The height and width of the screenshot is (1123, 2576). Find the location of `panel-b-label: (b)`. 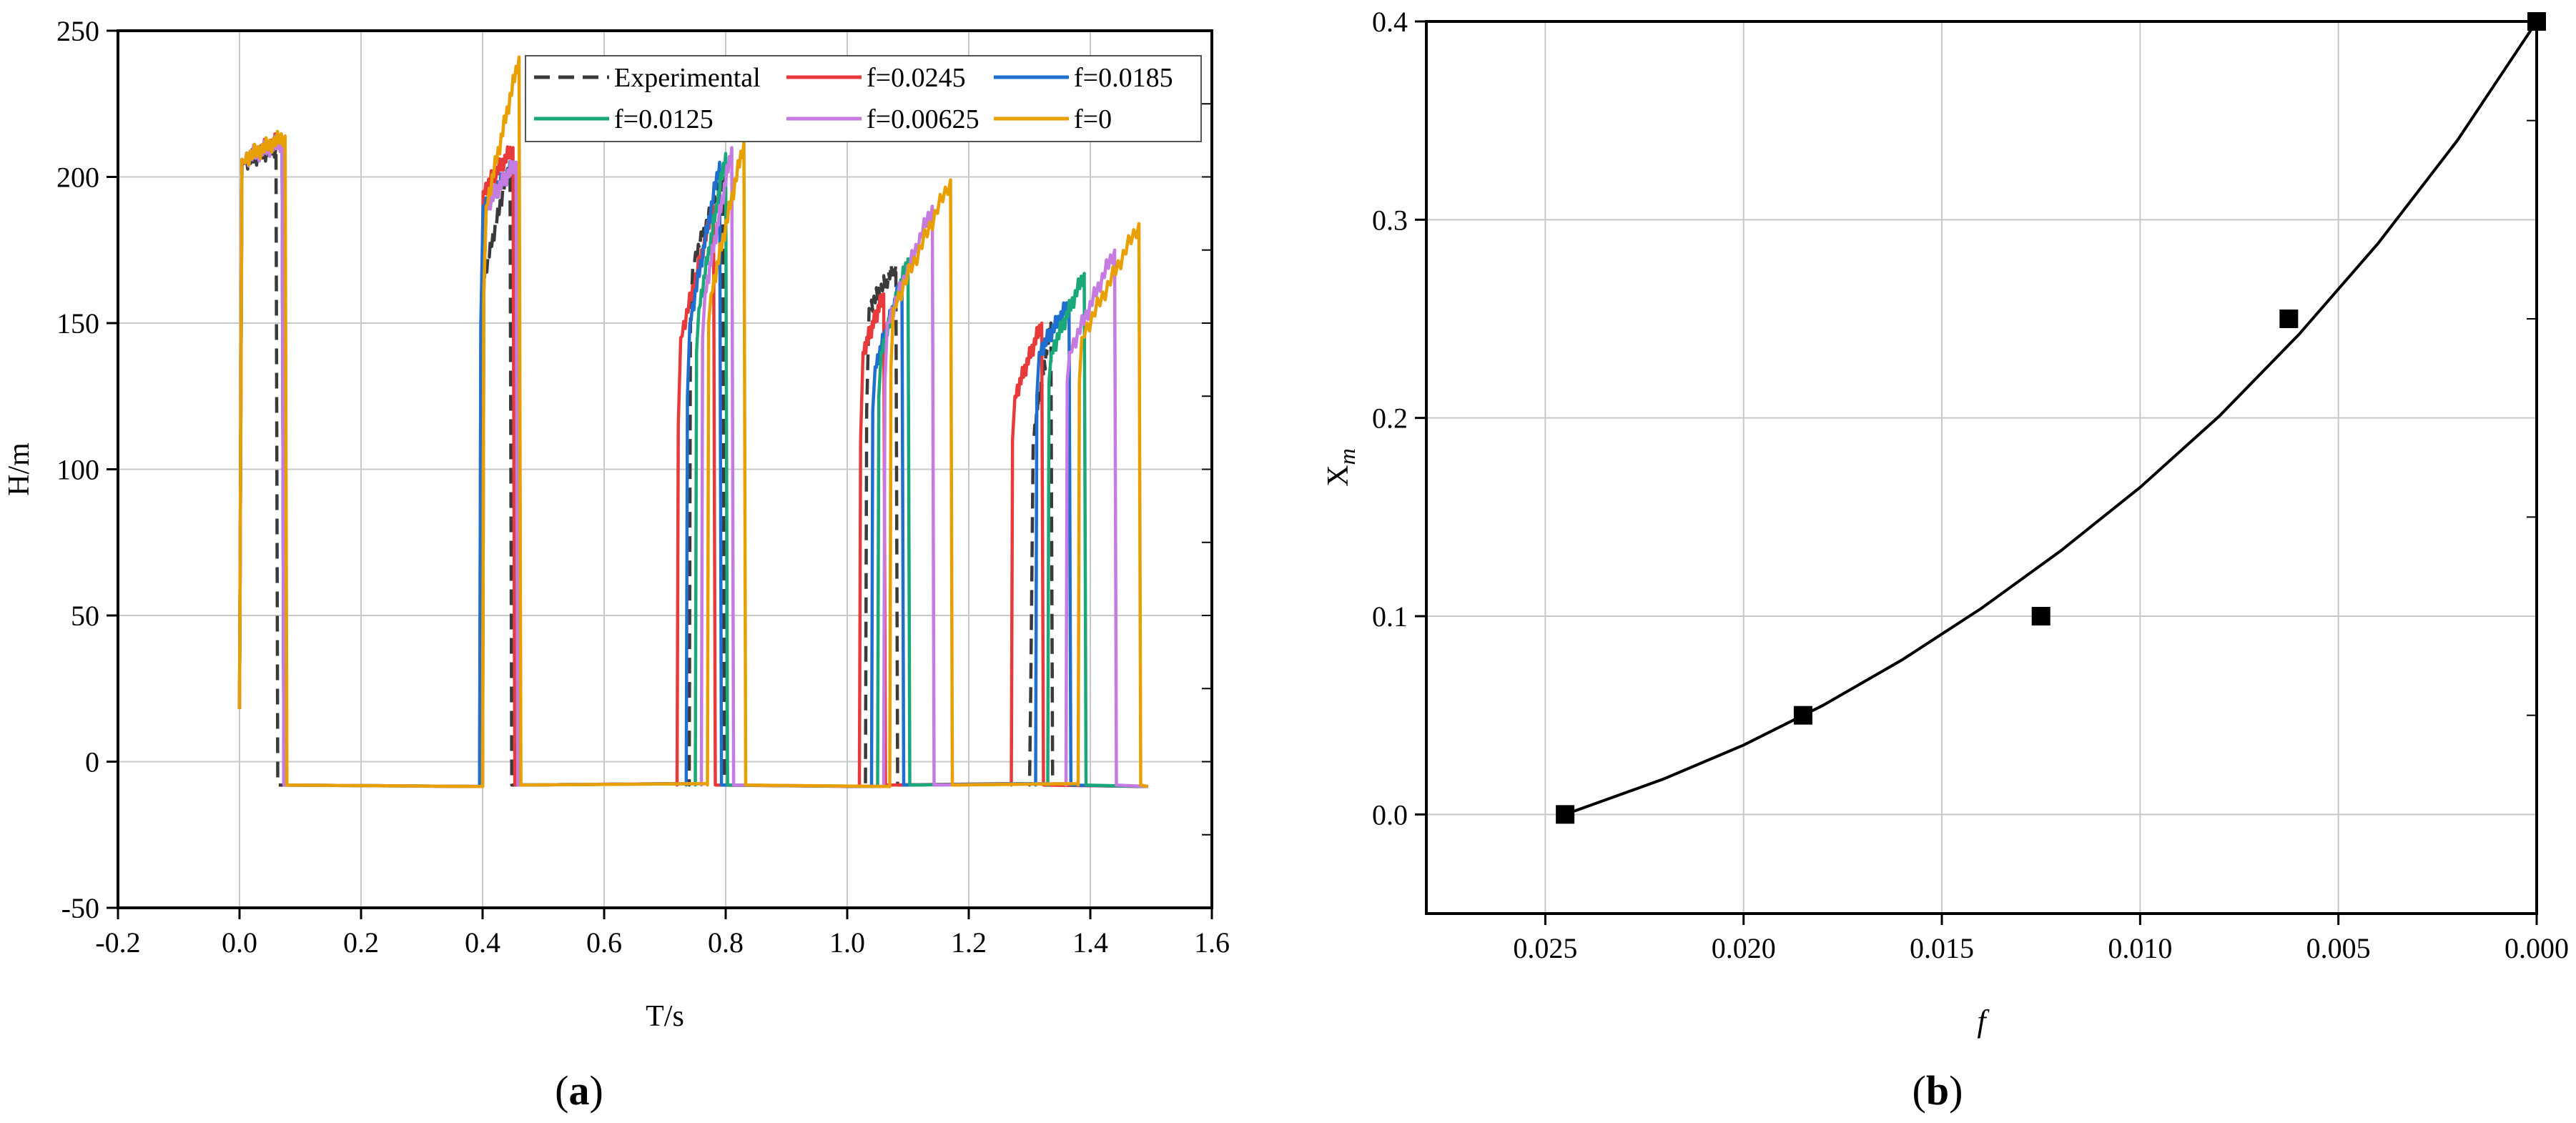

panel-b-label: (b) is located at coordinates (1938, 1090).